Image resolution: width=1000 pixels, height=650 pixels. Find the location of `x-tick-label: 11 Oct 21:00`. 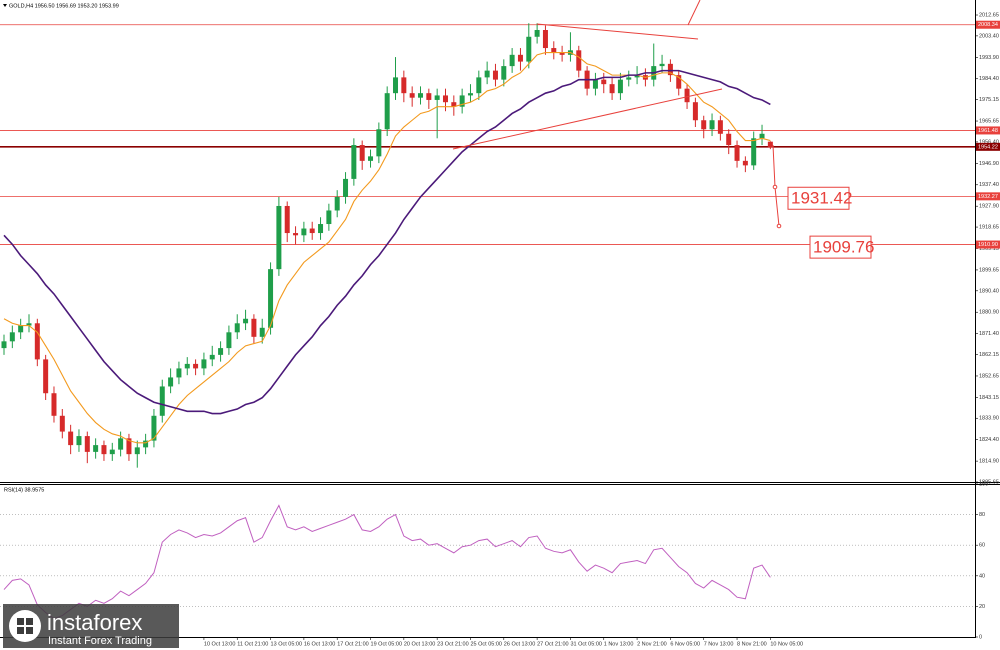

x-tick-label: 11 Oct 21:00 is located at coordinates (252, 644).